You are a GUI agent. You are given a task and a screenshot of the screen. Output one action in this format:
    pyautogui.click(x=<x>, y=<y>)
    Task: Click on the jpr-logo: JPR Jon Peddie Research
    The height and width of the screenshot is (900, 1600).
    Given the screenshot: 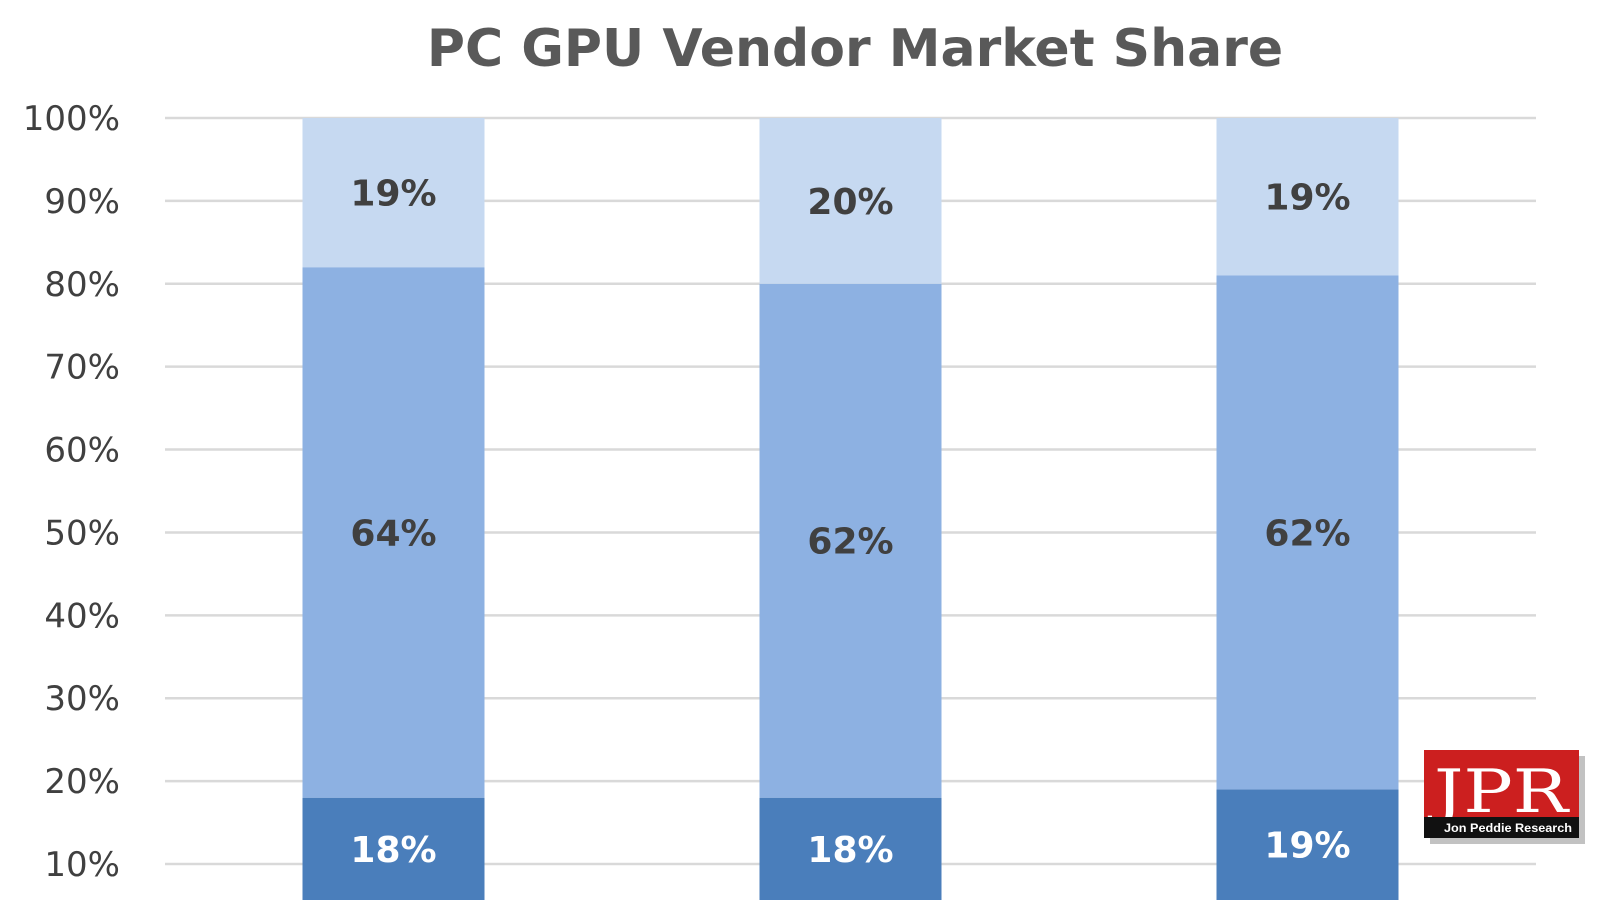 What is the action you would take?
    pyautogui.click(x=1504, y=797)
    